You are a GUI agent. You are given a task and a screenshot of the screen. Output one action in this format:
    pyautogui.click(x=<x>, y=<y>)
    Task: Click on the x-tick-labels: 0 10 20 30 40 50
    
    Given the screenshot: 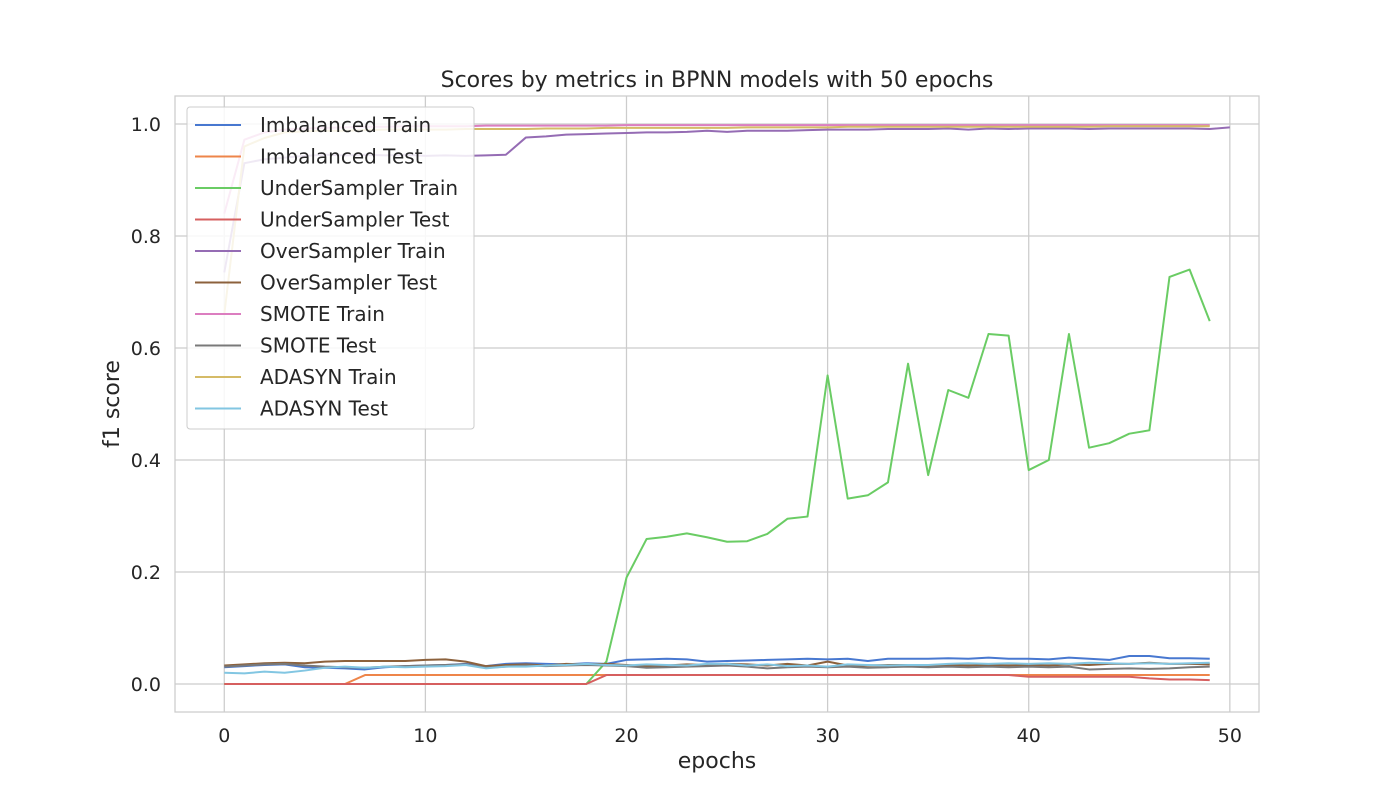 What is the action you would take?
    pyautogui.click(x=730, y=736)
    